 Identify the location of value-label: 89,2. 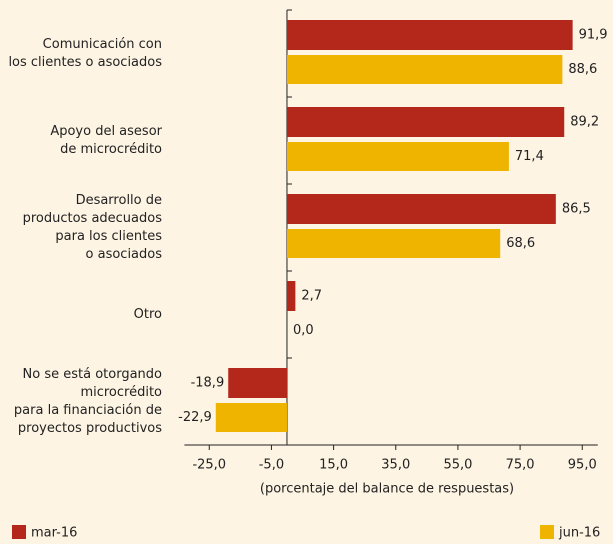
(584, 122).